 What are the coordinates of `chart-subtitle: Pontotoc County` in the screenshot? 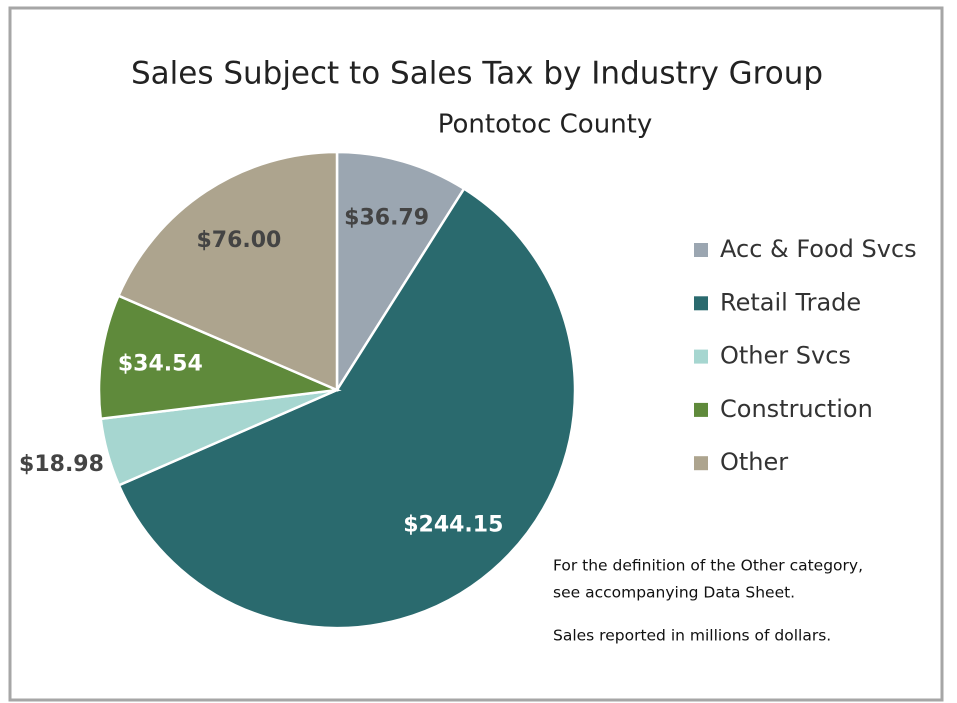 It's located at (545, 125).